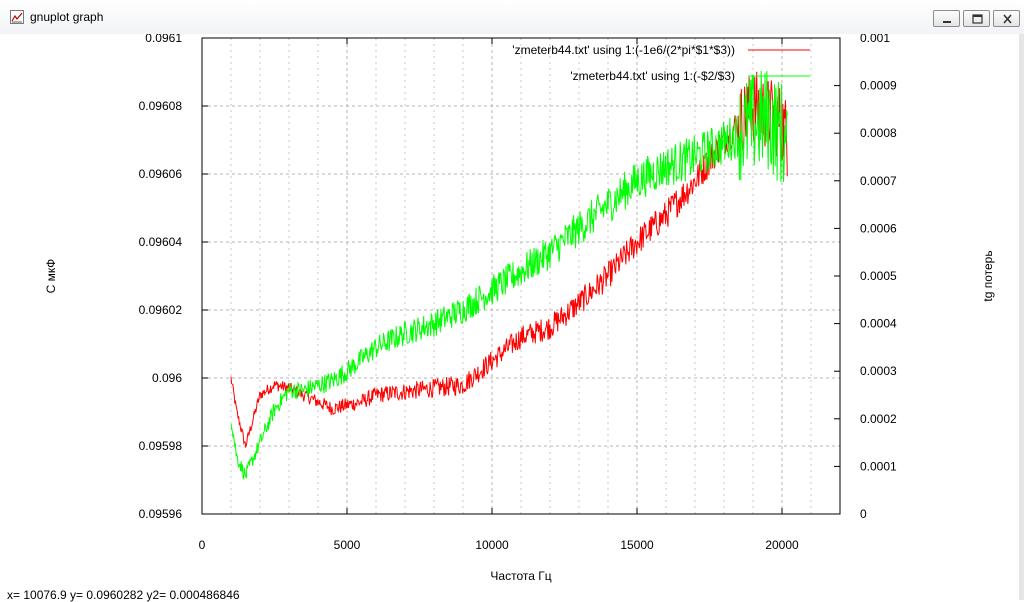 The width and height of the screenshot is (1024, 602). Describe the element at coordinates (878, 324) in the screenshot. I see `y2-tick-label: 0.0004` at that location.